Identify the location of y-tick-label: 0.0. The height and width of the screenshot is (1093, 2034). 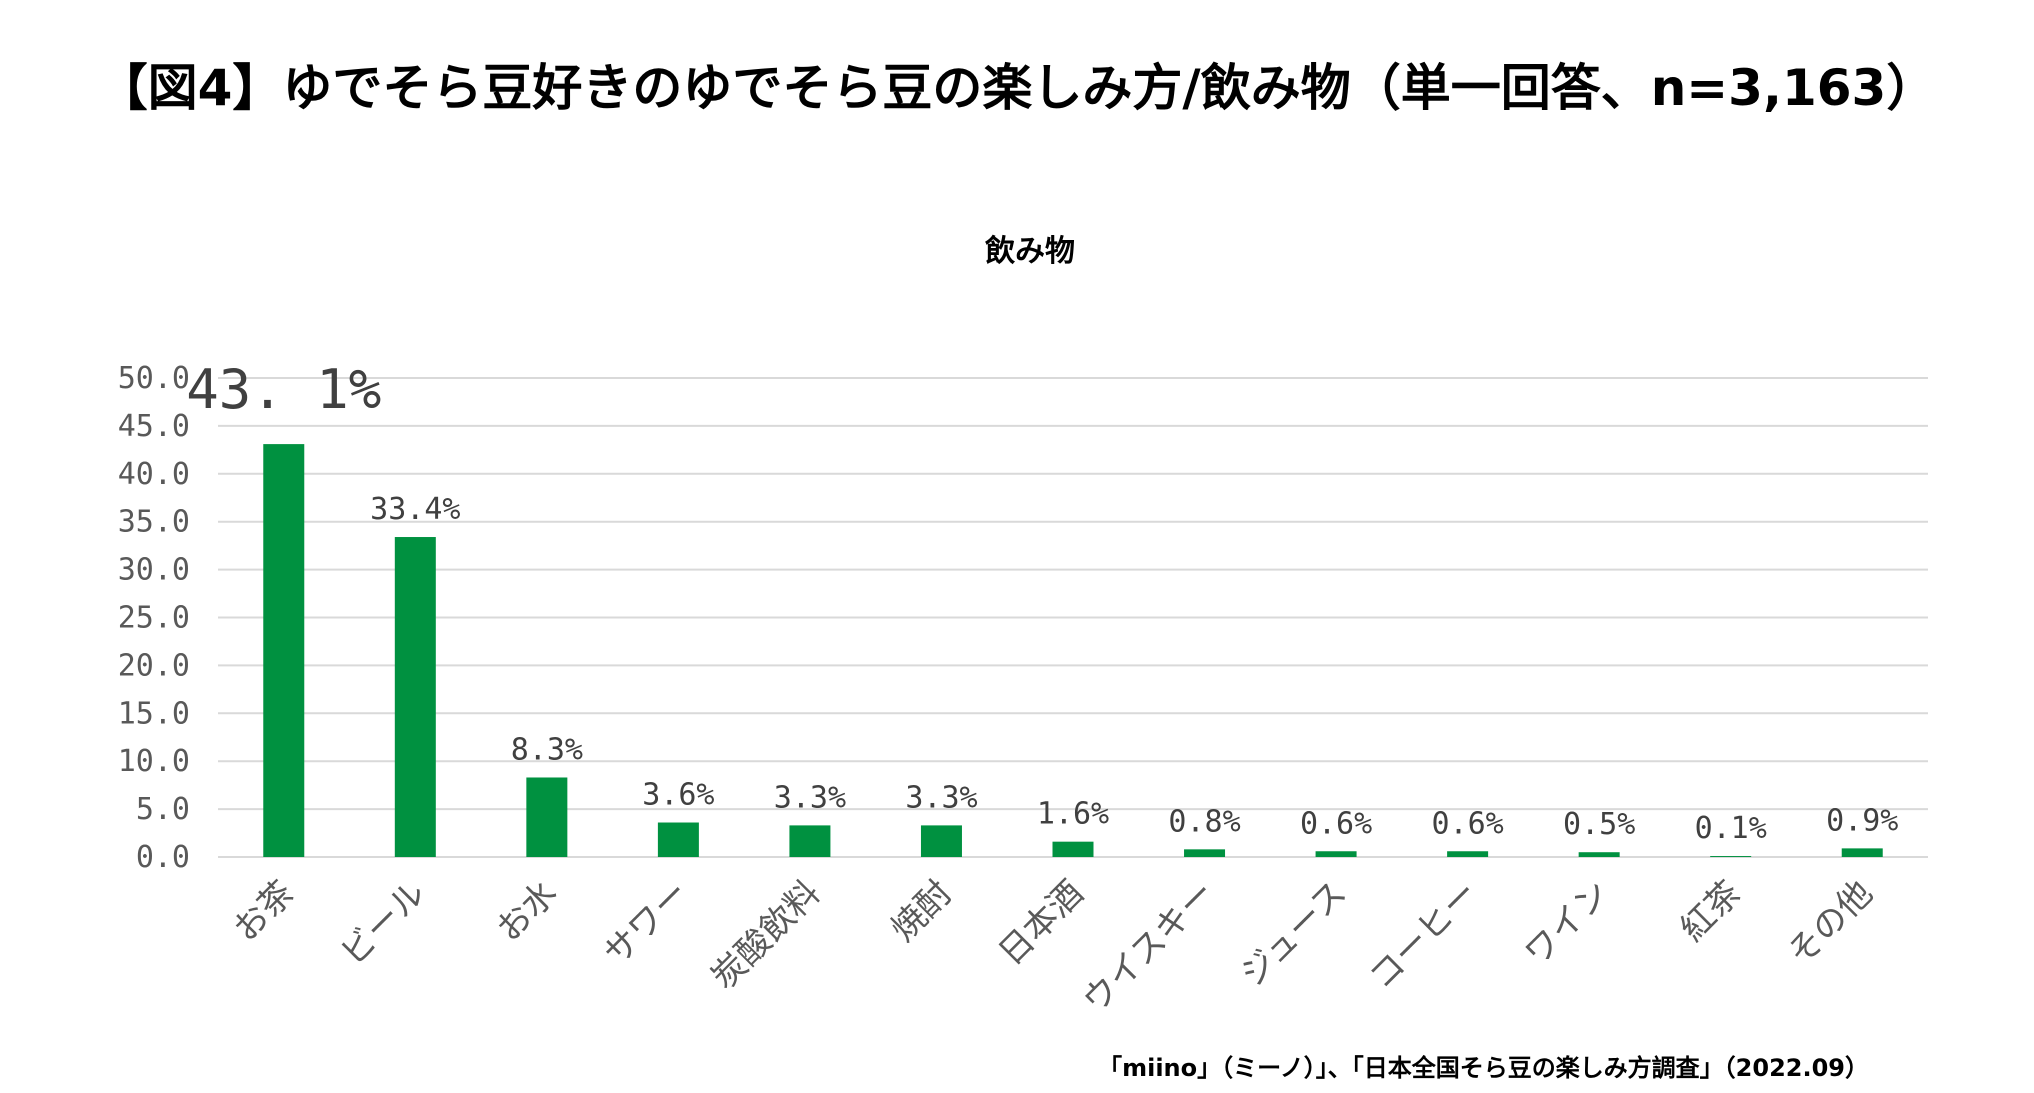
(163, 857).